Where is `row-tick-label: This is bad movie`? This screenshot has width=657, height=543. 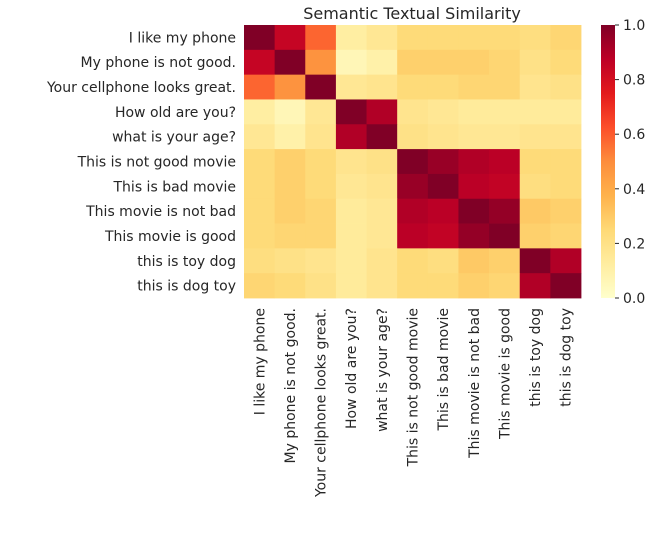
row-tick-label: This is bad movie is located at coordinates (175, 187).